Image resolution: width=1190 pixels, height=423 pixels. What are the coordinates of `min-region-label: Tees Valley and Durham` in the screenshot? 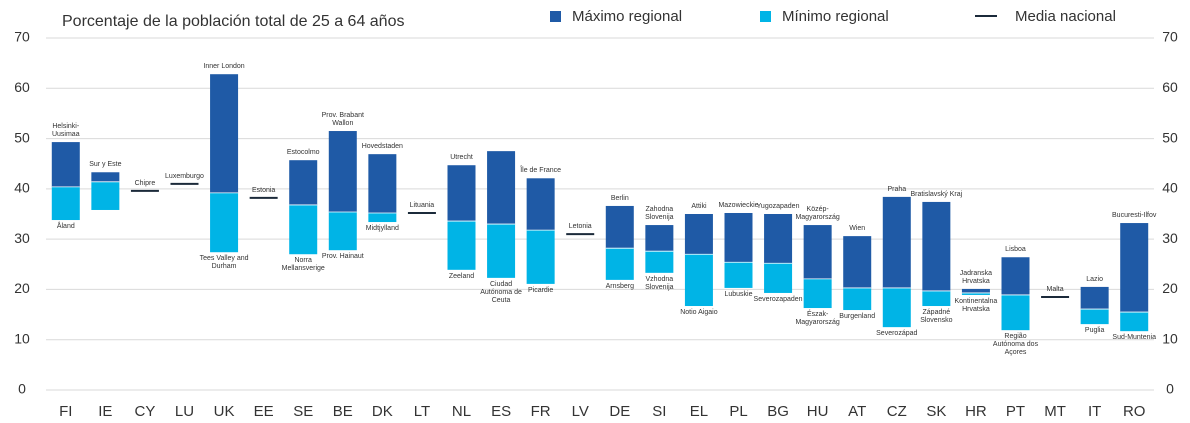 It's located at (224, 263).